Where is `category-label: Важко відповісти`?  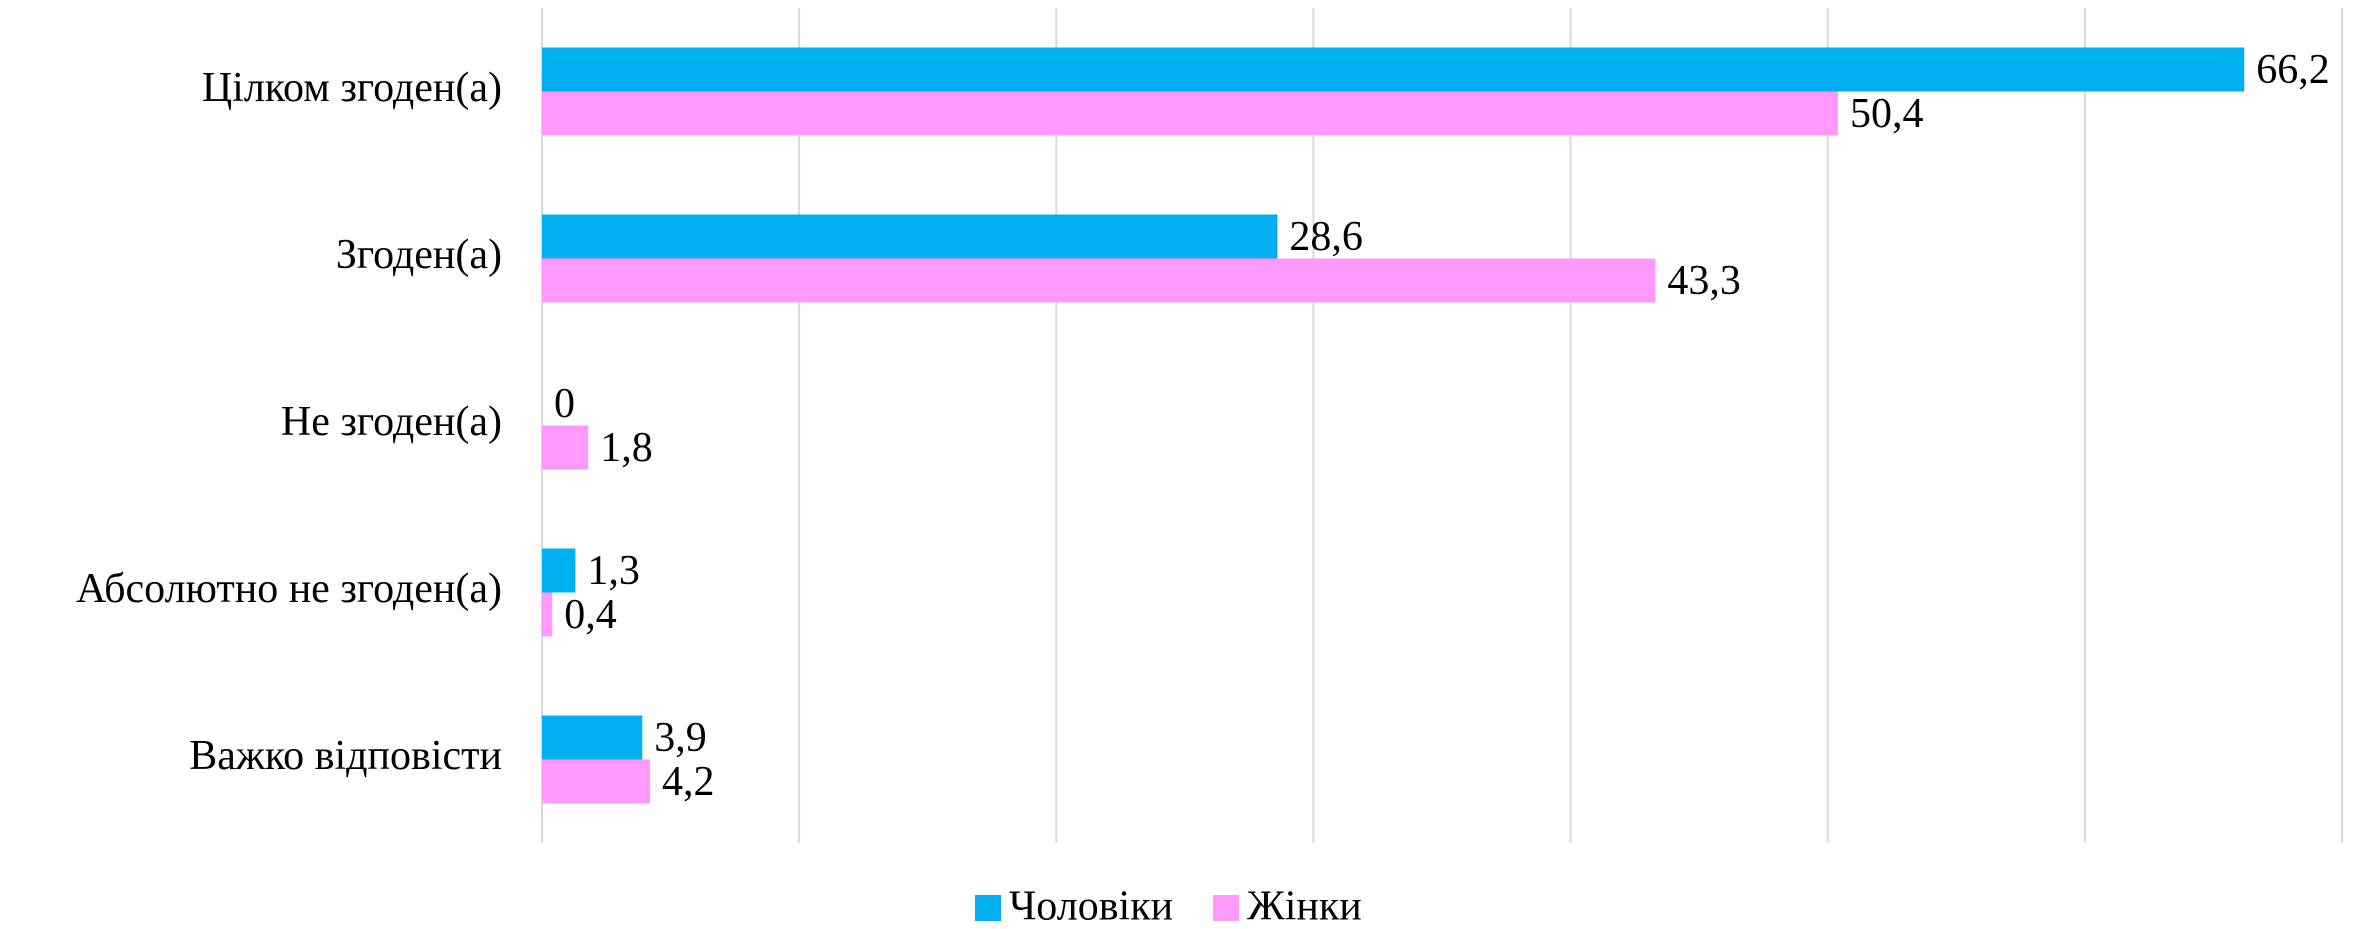
category-label: Важко відповісти is located at coordinates (345, 756).